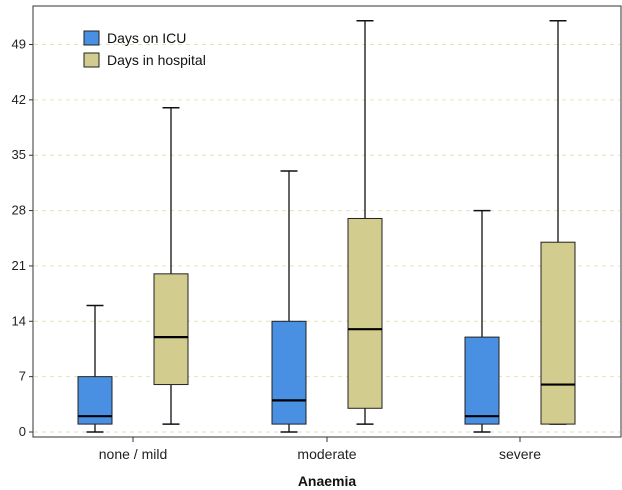 The image size is (622, 490). Describe the element at coordinates (146, 38) in the screenshot. I see `legend-label-icu: Days on ICU` at that location.